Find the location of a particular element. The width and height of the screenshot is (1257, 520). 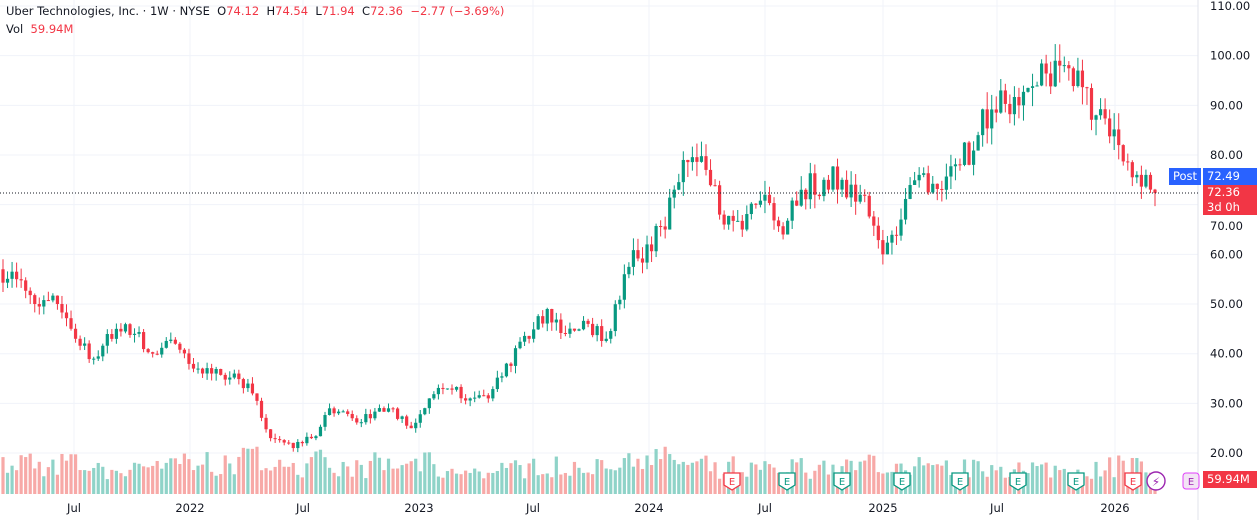

earnings-icon is located at coordinates (1133, 481).